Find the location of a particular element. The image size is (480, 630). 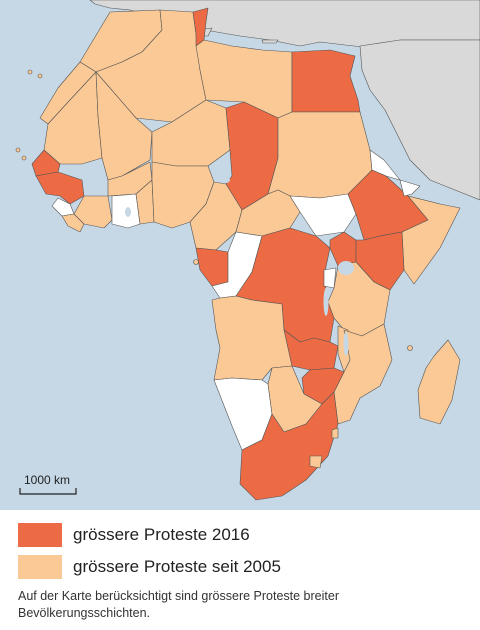

region-egypt is located at coordinates (326, 81).